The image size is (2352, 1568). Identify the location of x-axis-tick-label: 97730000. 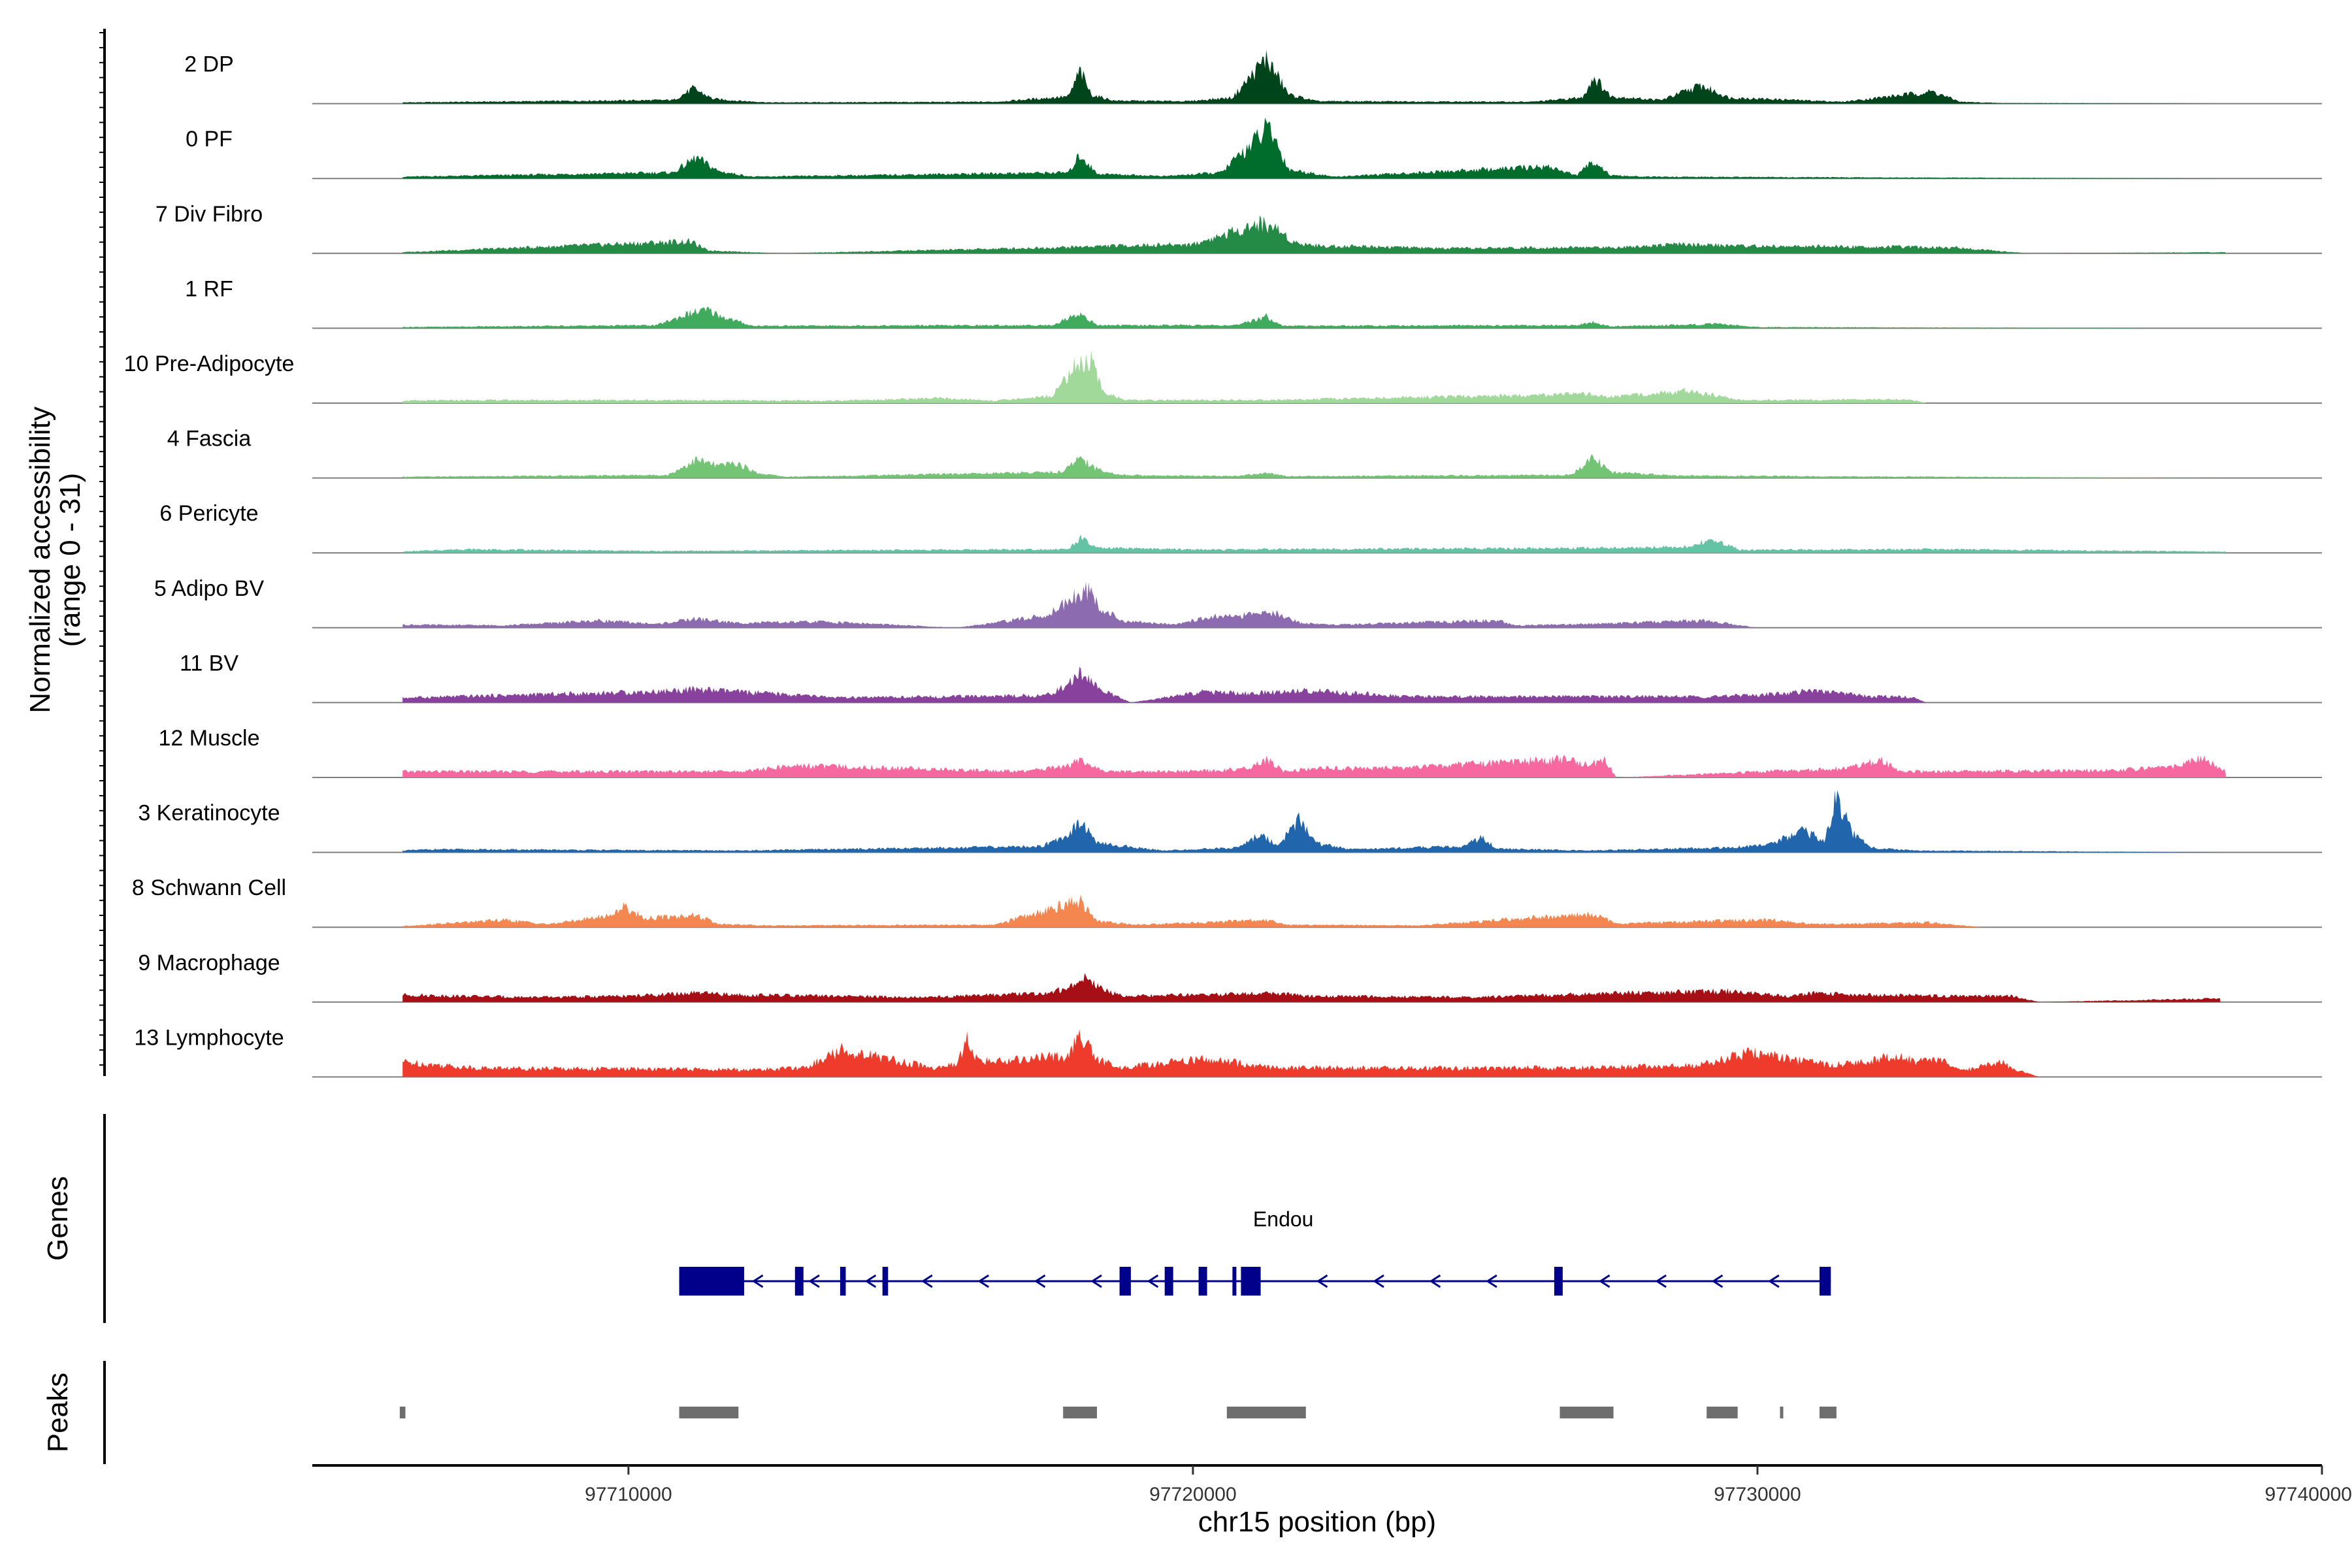
(1757, 1494).